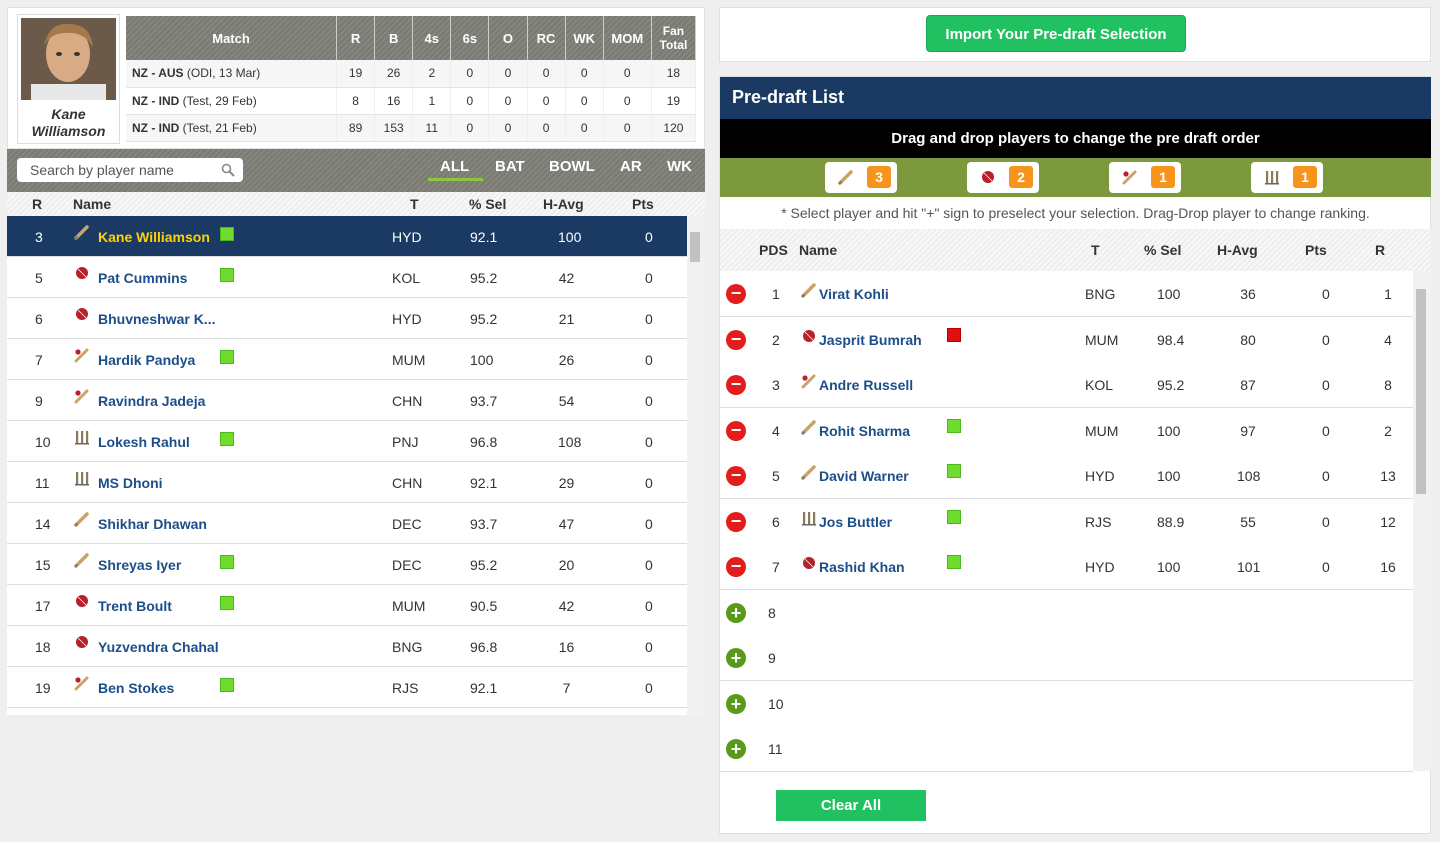 This screenshot has width=1440, height=842. What do you see at coordinates (43, 565) in the screenshot?
I see `player-rank: 15` at bounding box center [43, 565].